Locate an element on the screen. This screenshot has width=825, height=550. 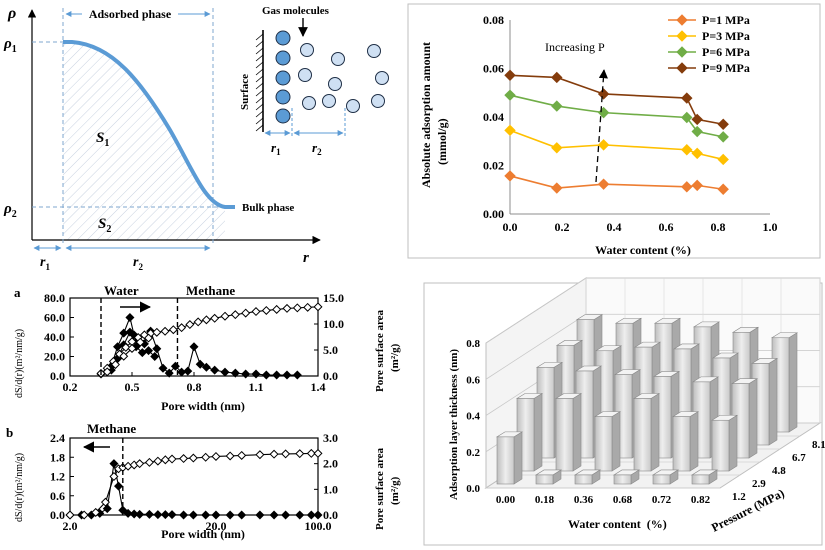
chartCb-y2tick: 3.0 is located at coordinates (330, 438).